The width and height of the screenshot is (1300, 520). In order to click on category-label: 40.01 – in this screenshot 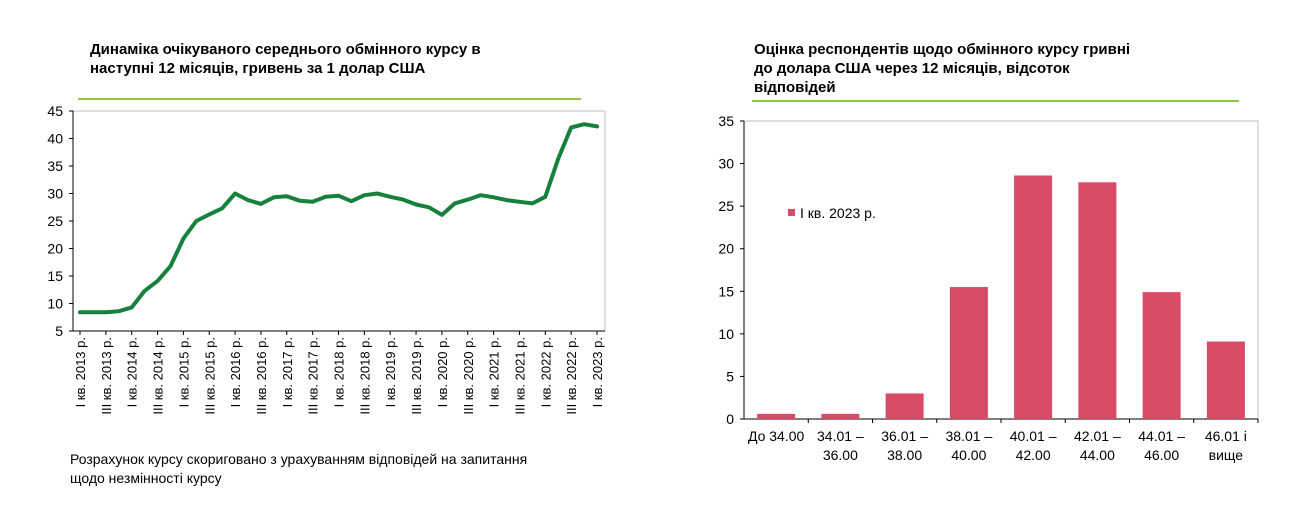, I will do `click(1033, 436)`.